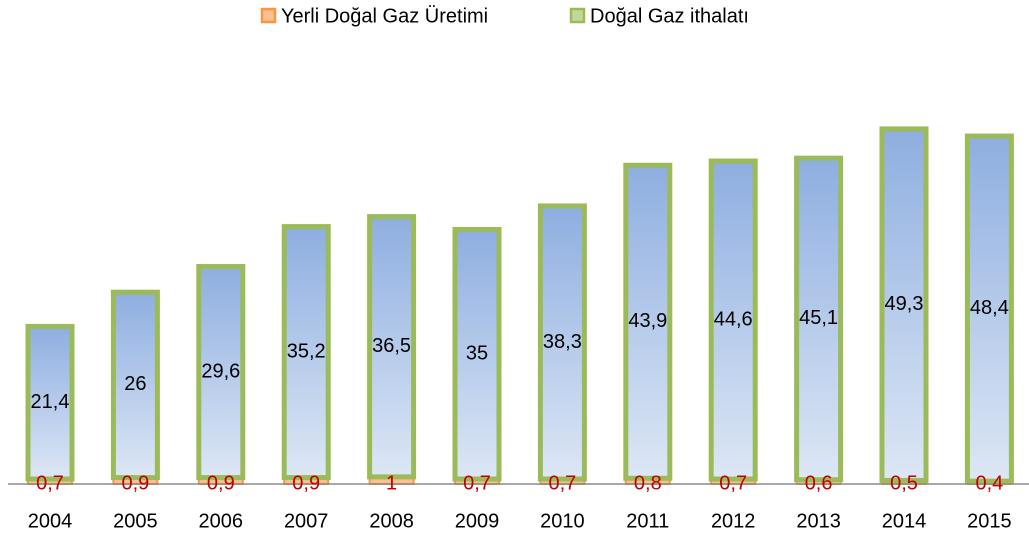 This screenshot has width=1029, height=537. What do you see at coordinates (669, 16) in the screenshot?
I see `legend-label: Doğal Gaz ithalatı` at bounding box center [669, 16].